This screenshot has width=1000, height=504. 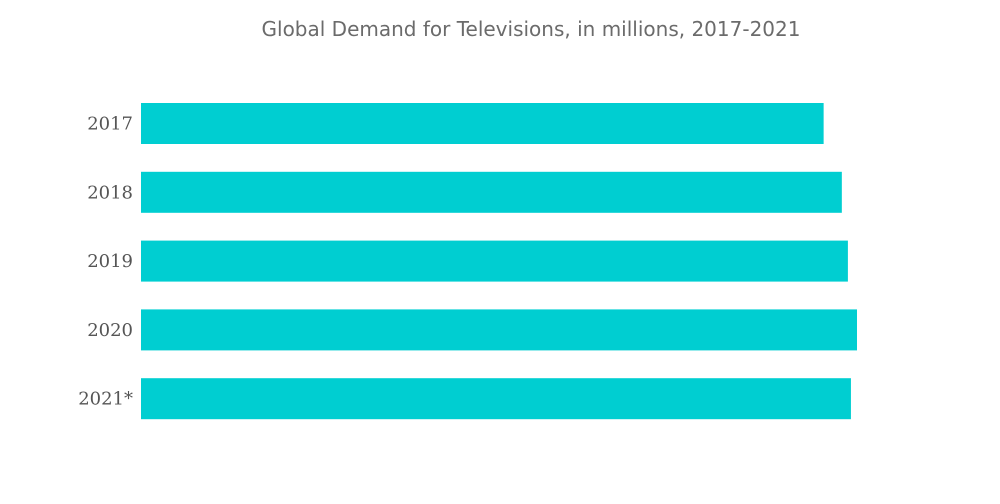 What do you see at coordinates (491, 192) in the screenshot?
I see `bar-2018` at bounding box center [491, 192].